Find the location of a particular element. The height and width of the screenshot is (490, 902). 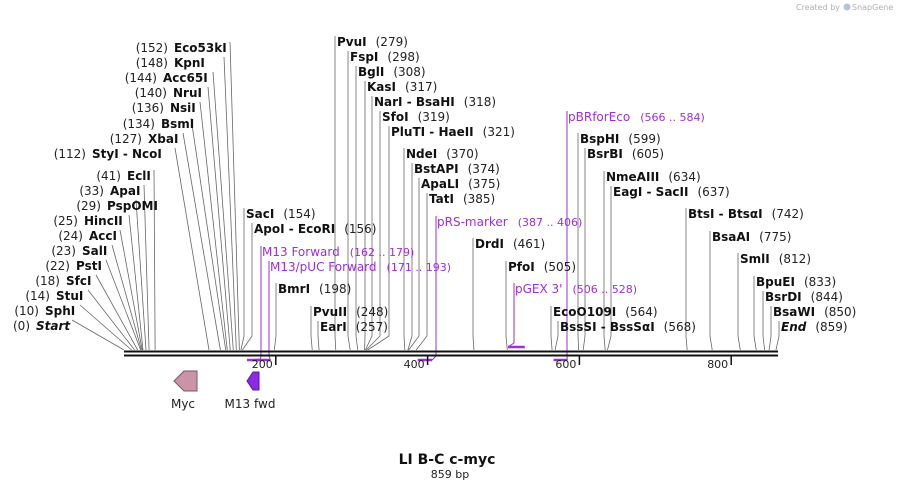

site-position: (568) is located at coordinates (680, 327).